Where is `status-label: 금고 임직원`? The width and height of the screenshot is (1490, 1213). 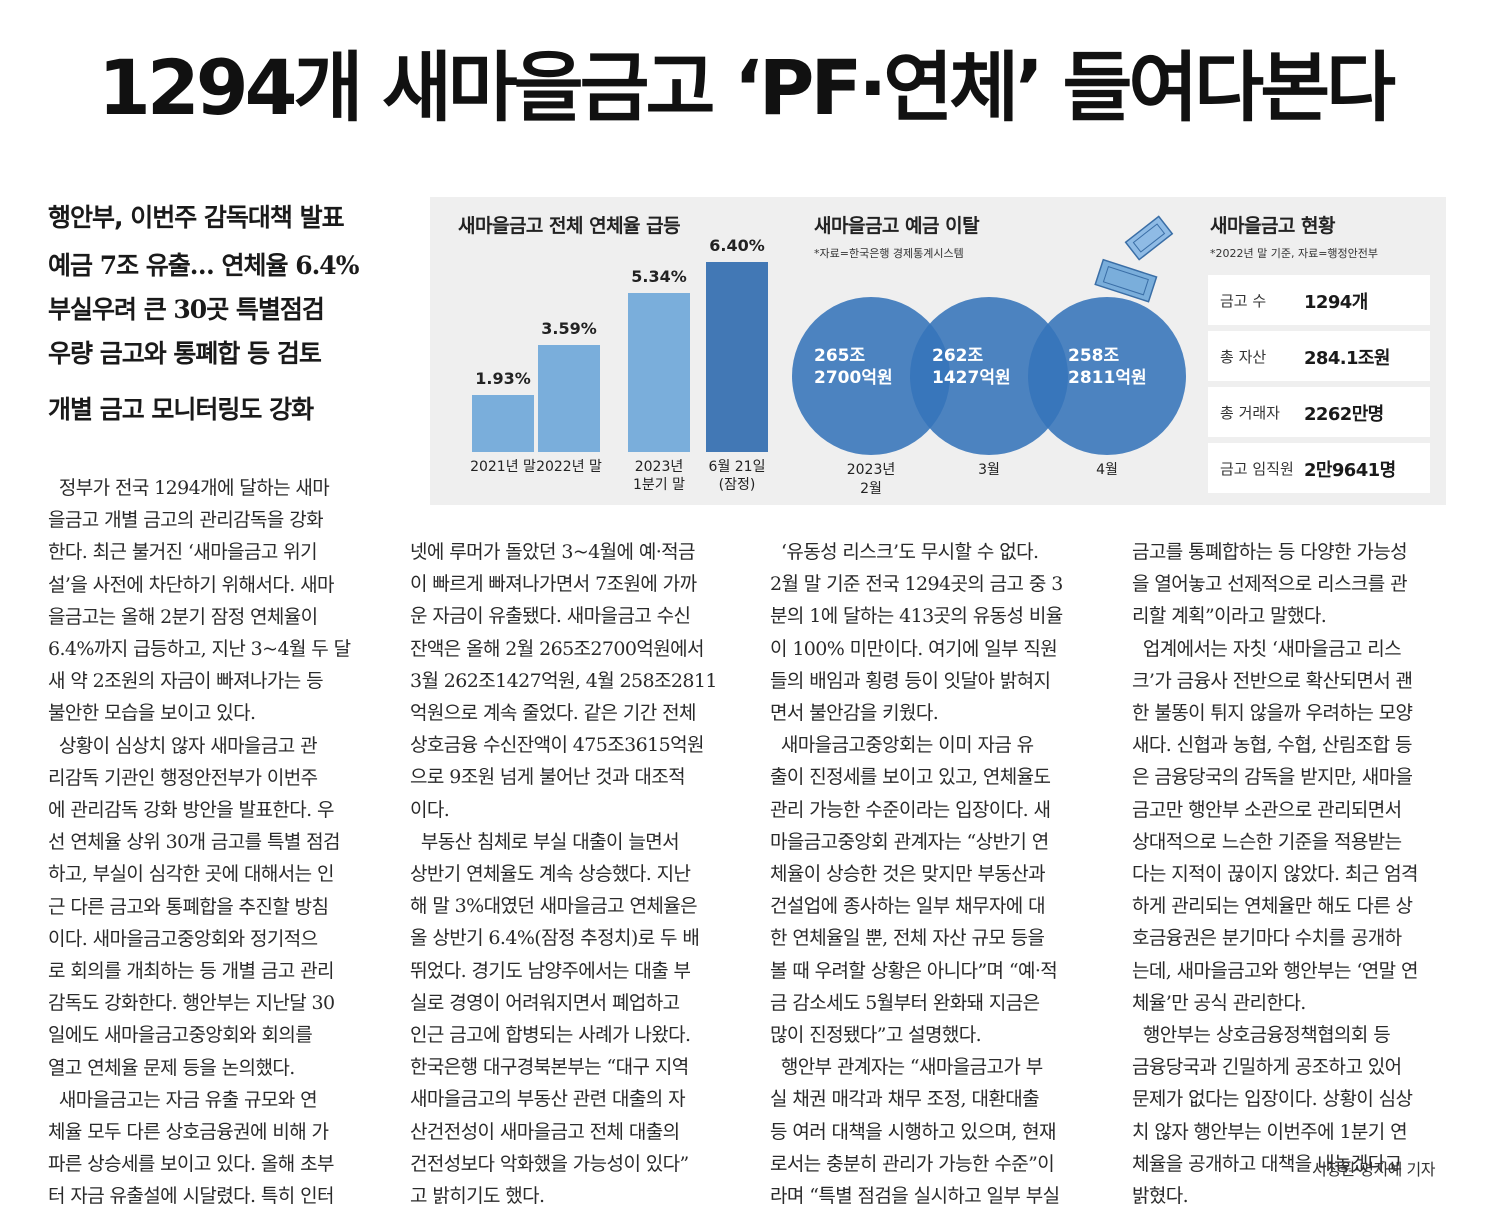 status-label: 금고 임직원 is located at coordinates (1257, 469).